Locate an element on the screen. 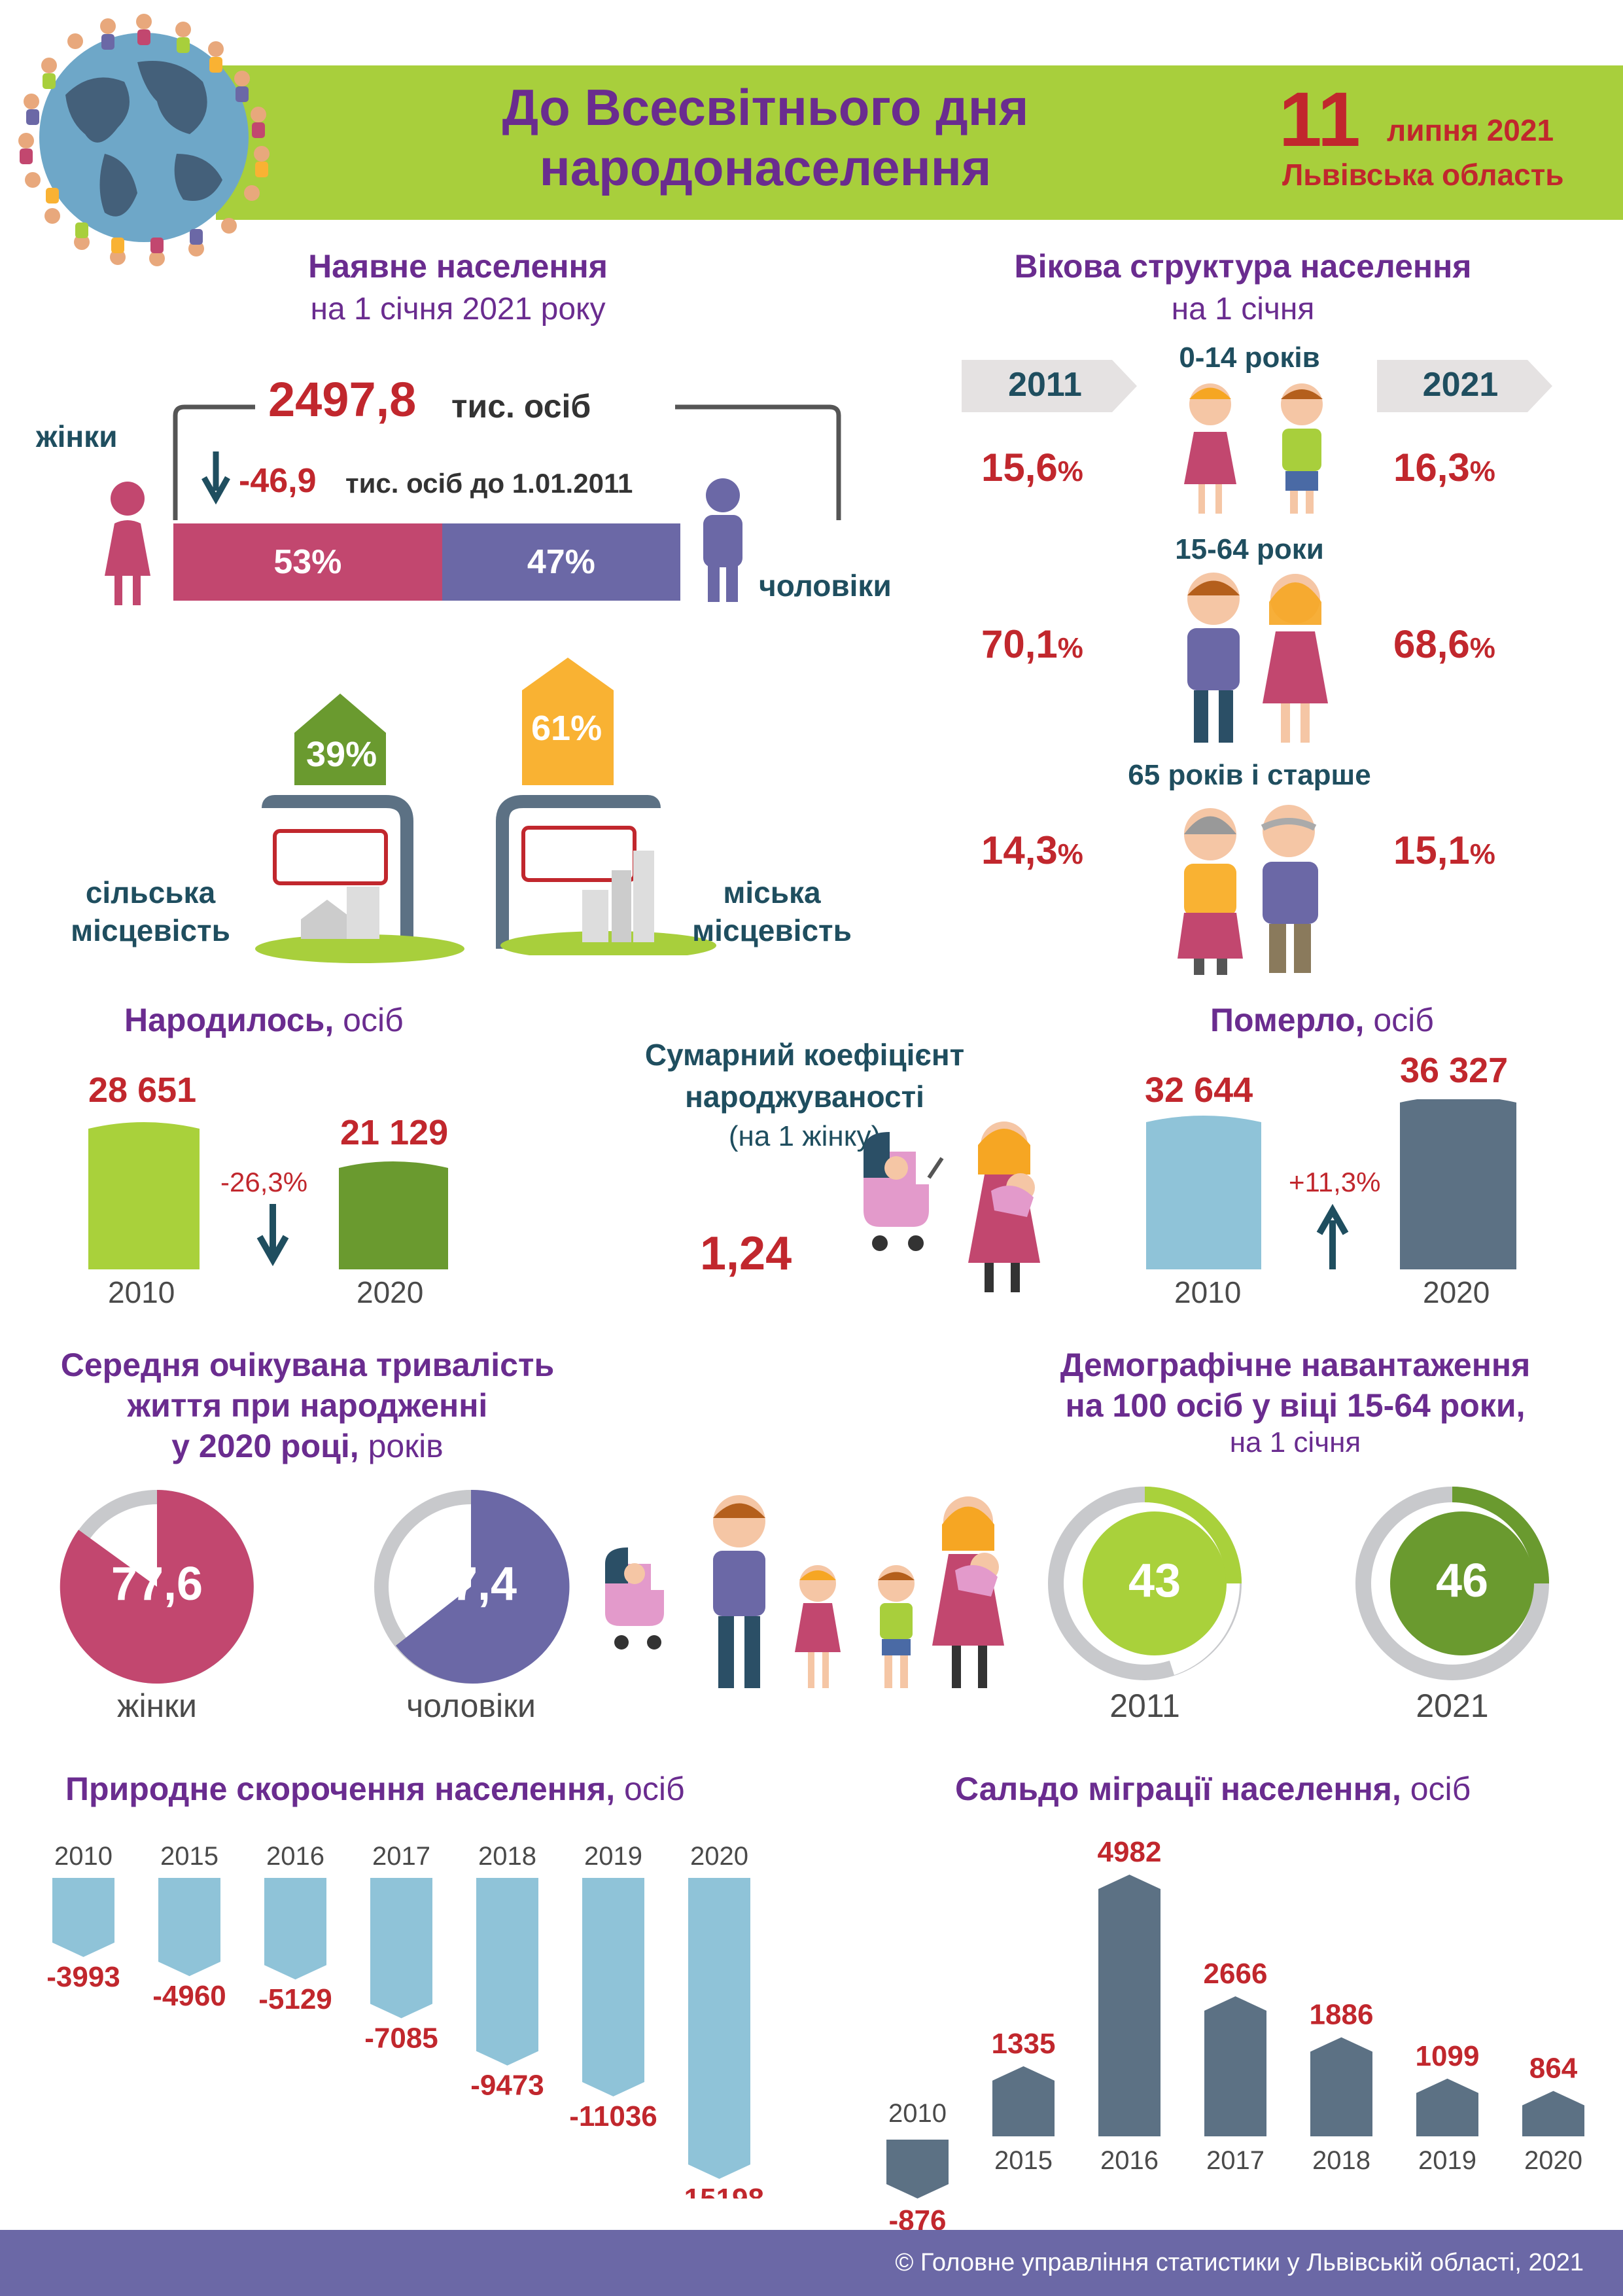 Image resolution: width=1623 pixels, height=2296 pixels. dependency-2021-year: 2021 is located at coordinates (1452, 1706).